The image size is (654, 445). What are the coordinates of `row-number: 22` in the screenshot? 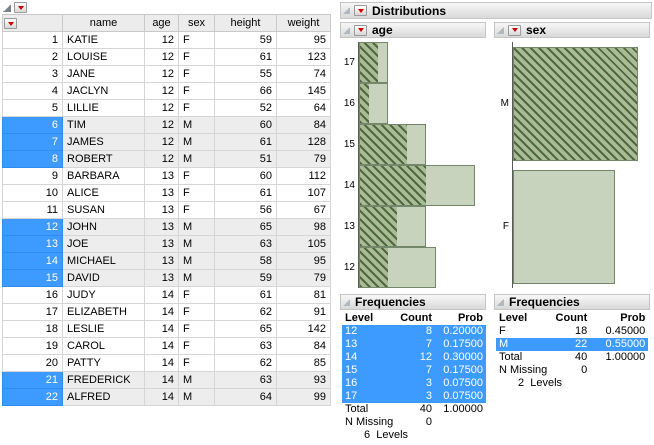 It's located at (32, 397).